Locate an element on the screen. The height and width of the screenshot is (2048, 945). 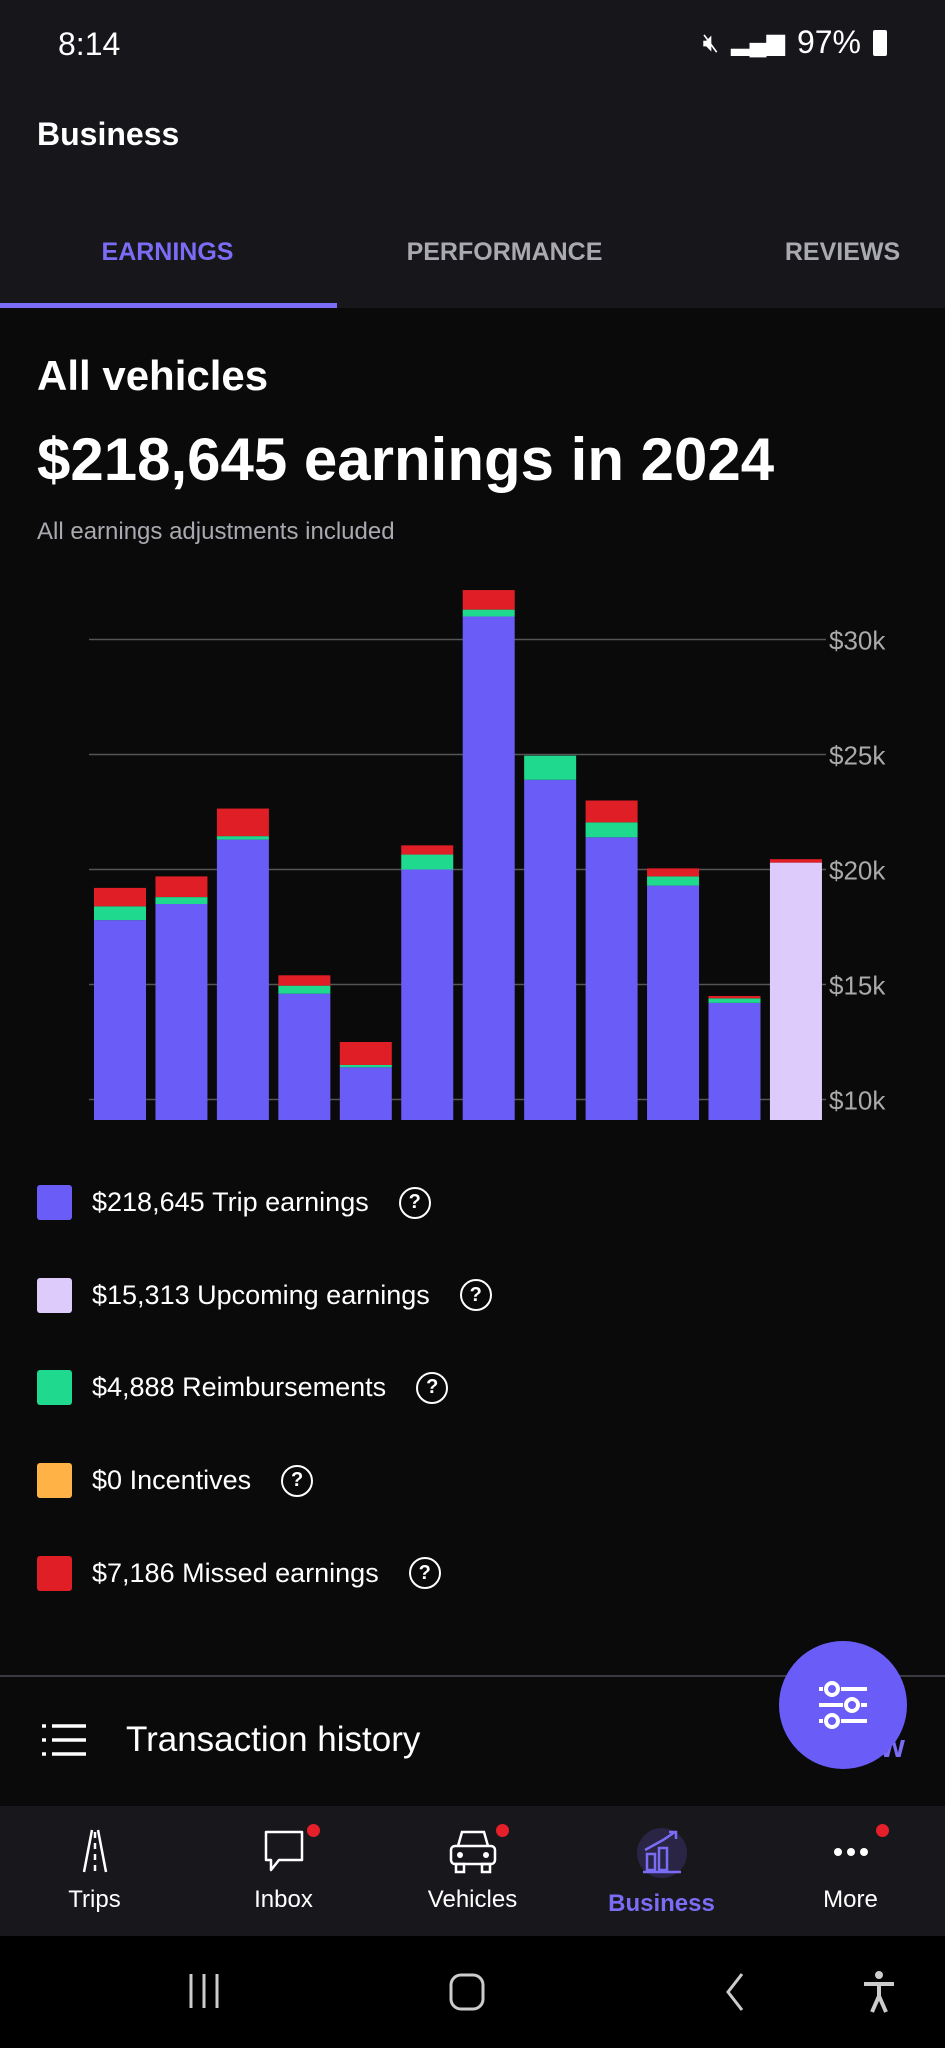
nav-label: More is located at coordinates (850, 1899).